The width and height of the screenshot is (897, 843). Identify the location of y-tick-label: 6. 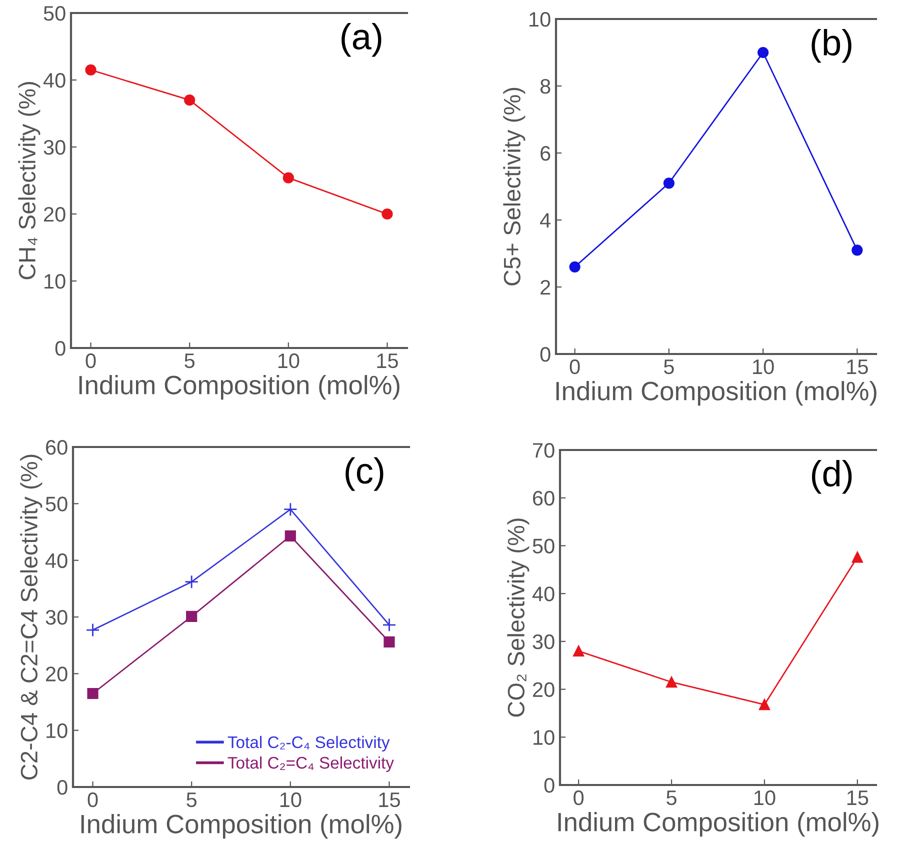
(545, 153).